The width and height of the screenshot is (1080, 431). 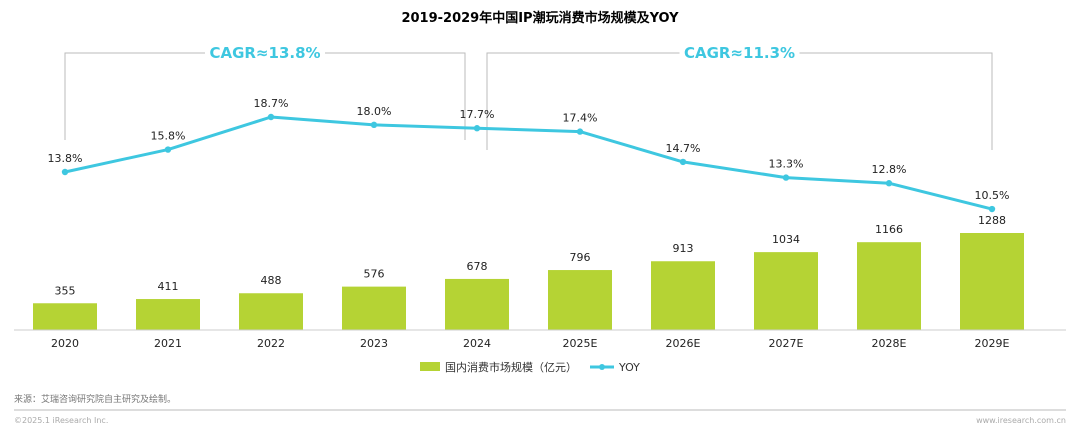 What do you see at coordinates (65, 290) in the screenshot?
I see `bar-value-label: 355` at bounding box center [65, 290].